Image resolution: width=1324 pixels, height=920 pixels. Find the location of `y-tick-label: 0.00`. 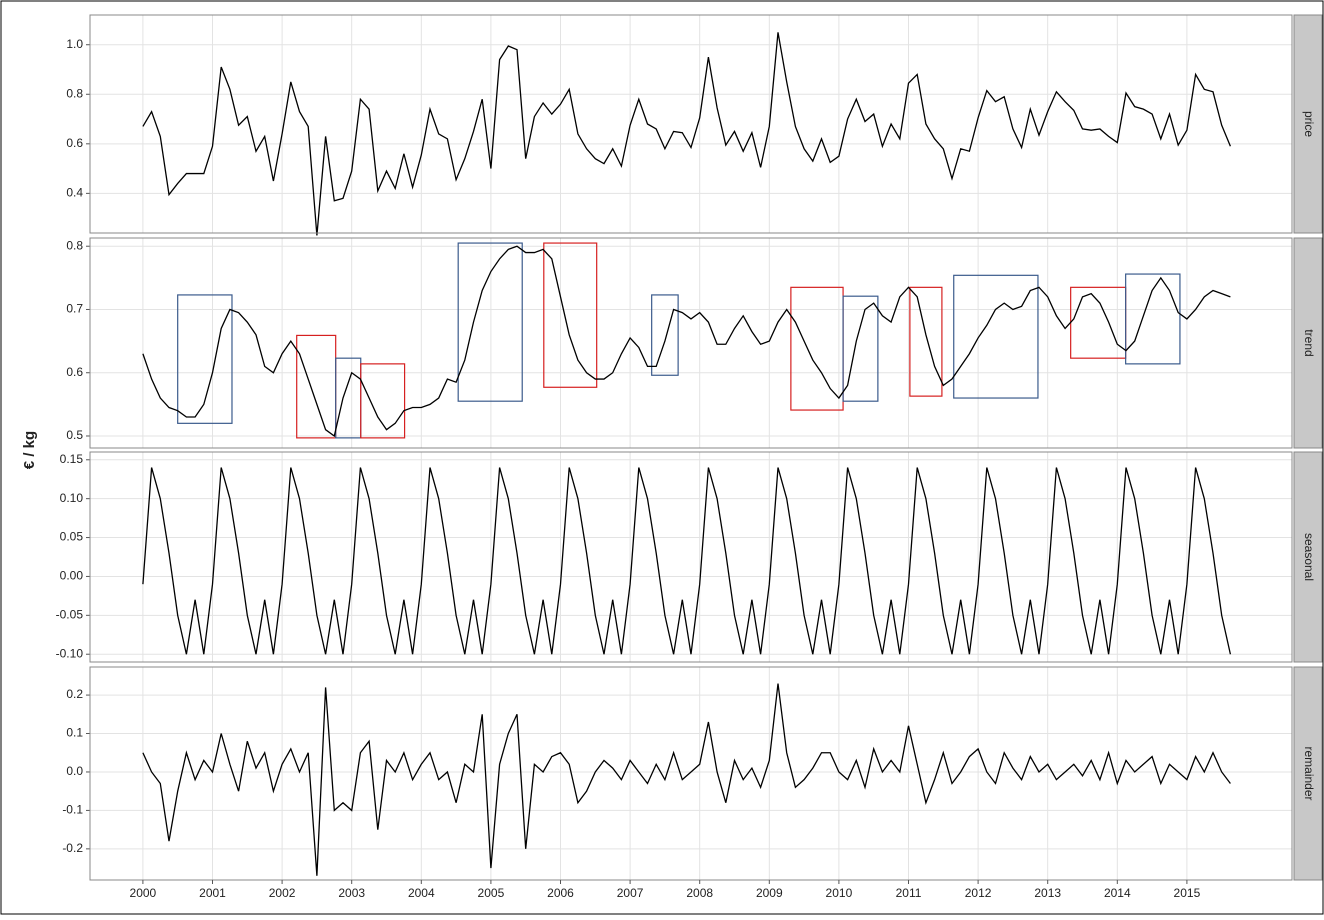

y-tick-label: 0.00 is located at coordinates (72, 576).